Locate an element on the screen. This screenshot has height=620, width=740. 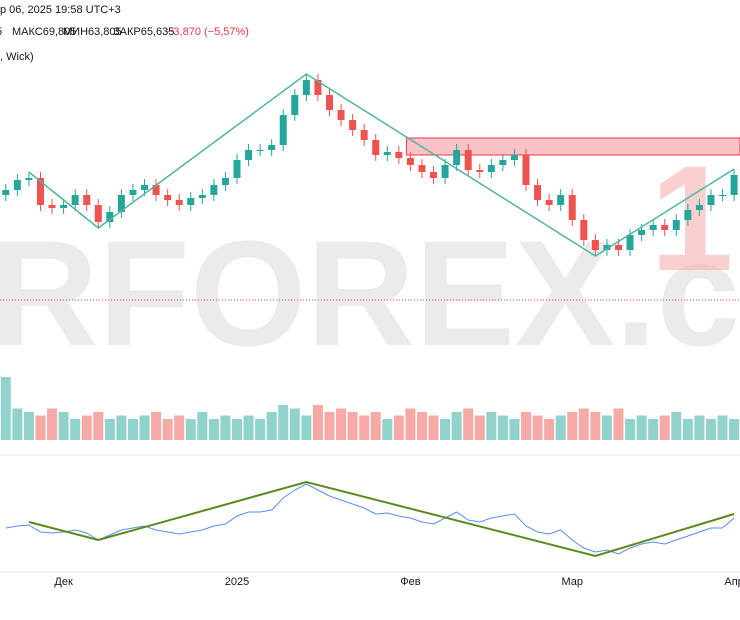
zone is located at coordinates (572, 146).